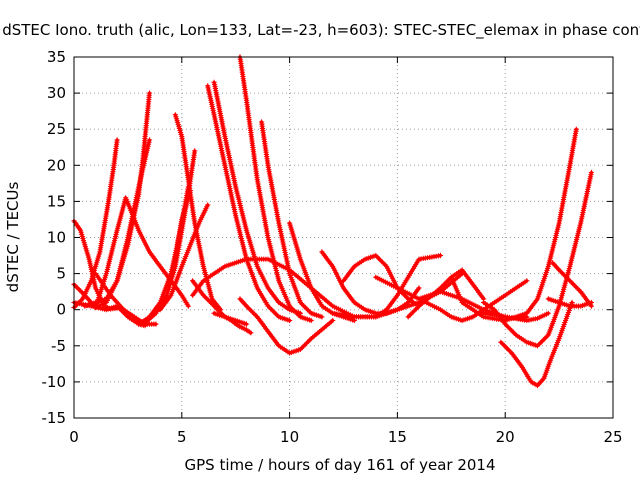 The image size is (640, 480). Describe the element at coordinates (182, 437) in the screenshot. I see `x-tick-label: 5` at that location.